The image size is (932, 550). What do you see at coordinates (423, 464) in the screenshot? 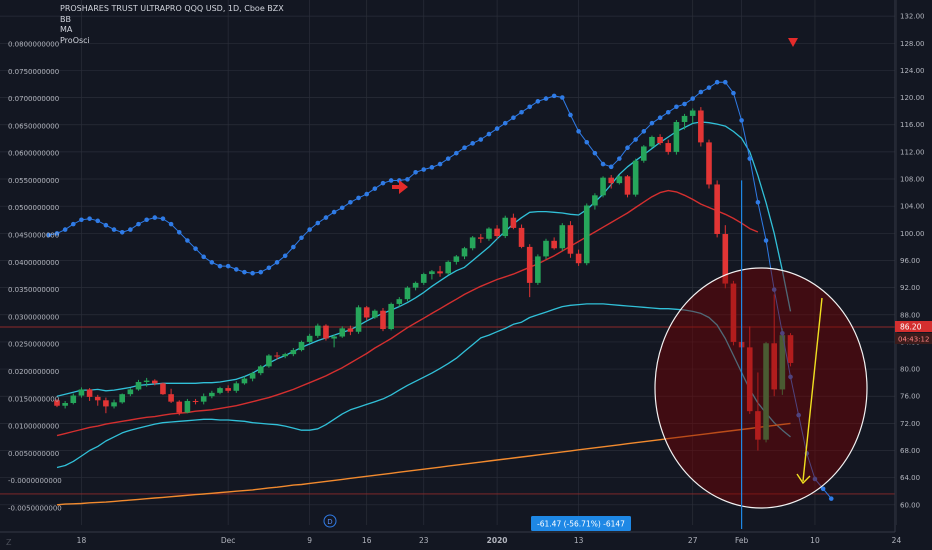
I see `ma-orange-line` at bounding box center [423, 464].